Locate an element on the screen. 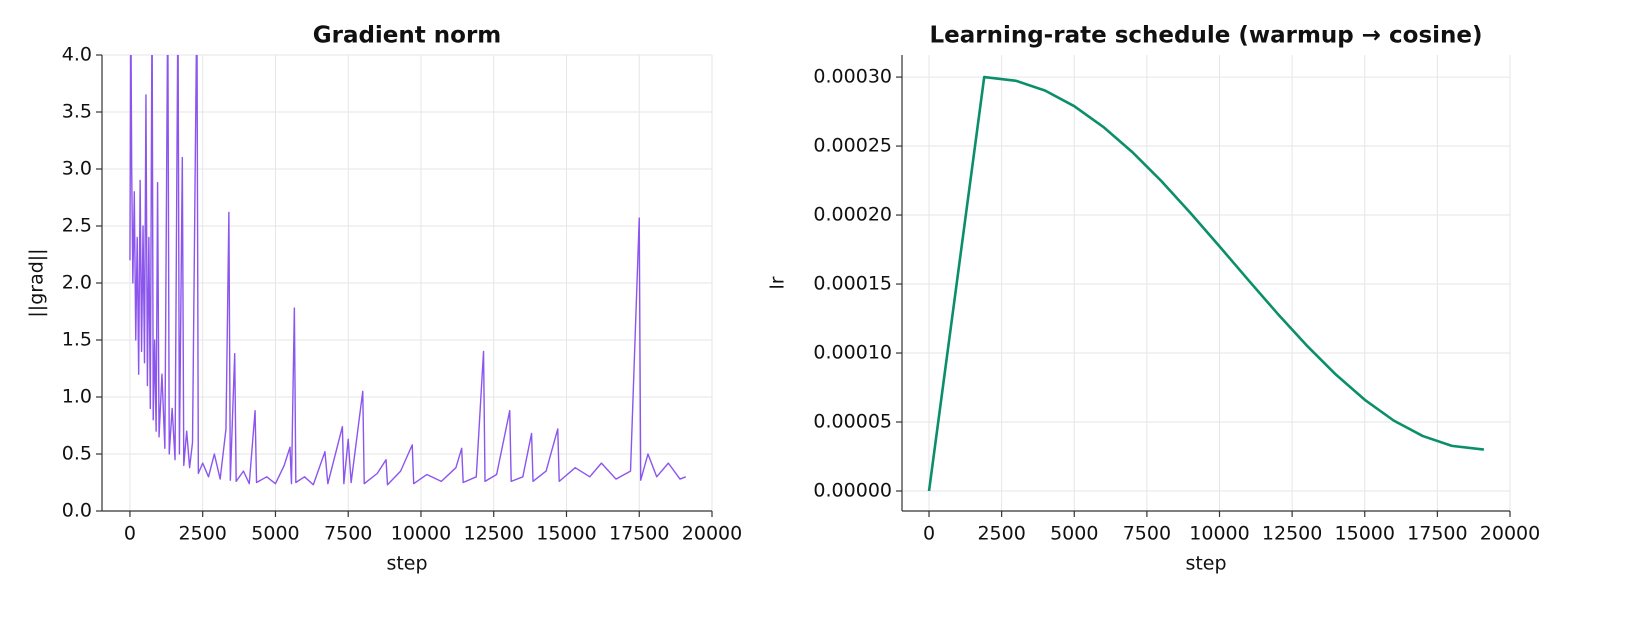 This screenshot has width=1650, height=630. y-tick-label: 2.5 is located at coordinates (77, 226).